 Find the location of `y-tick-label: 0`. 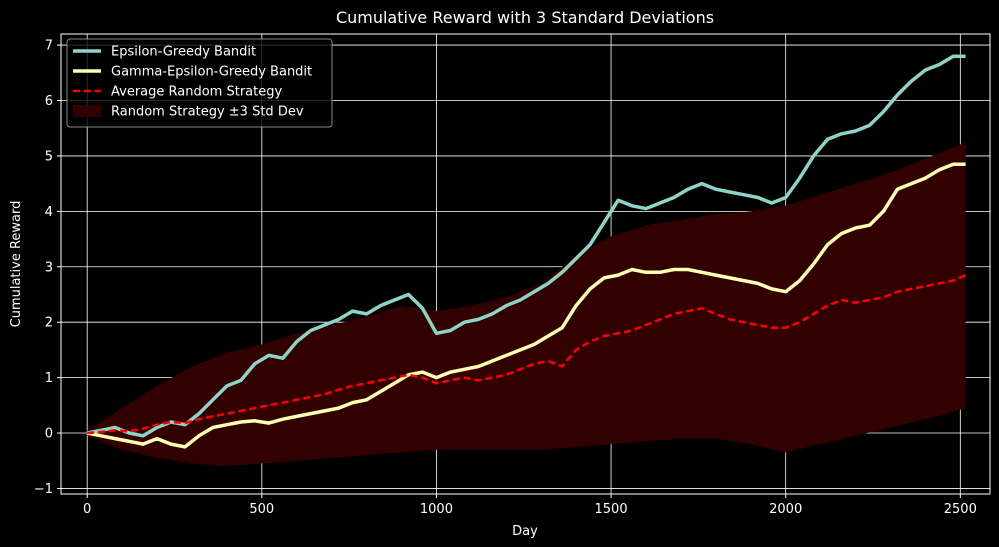

y-tick-label: 0 is located at coordinates (49, 434).